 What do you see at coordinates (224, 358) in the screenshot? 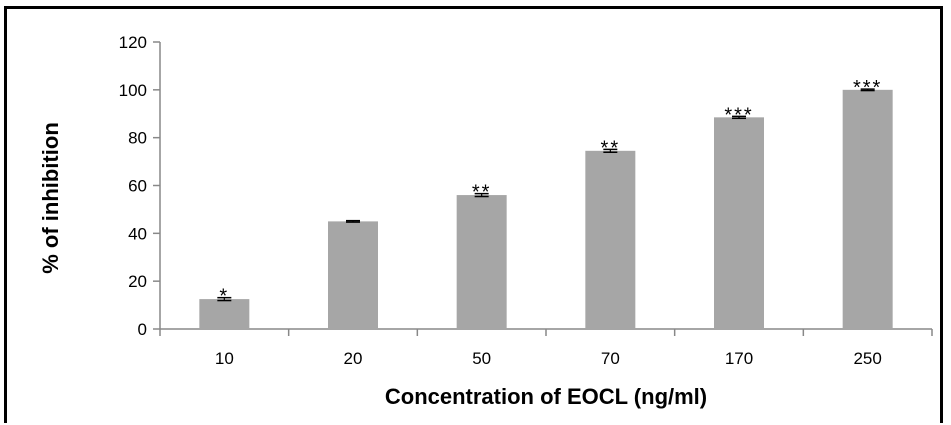
I see `x-tick-label: 10` at bounding box center [224, 358].